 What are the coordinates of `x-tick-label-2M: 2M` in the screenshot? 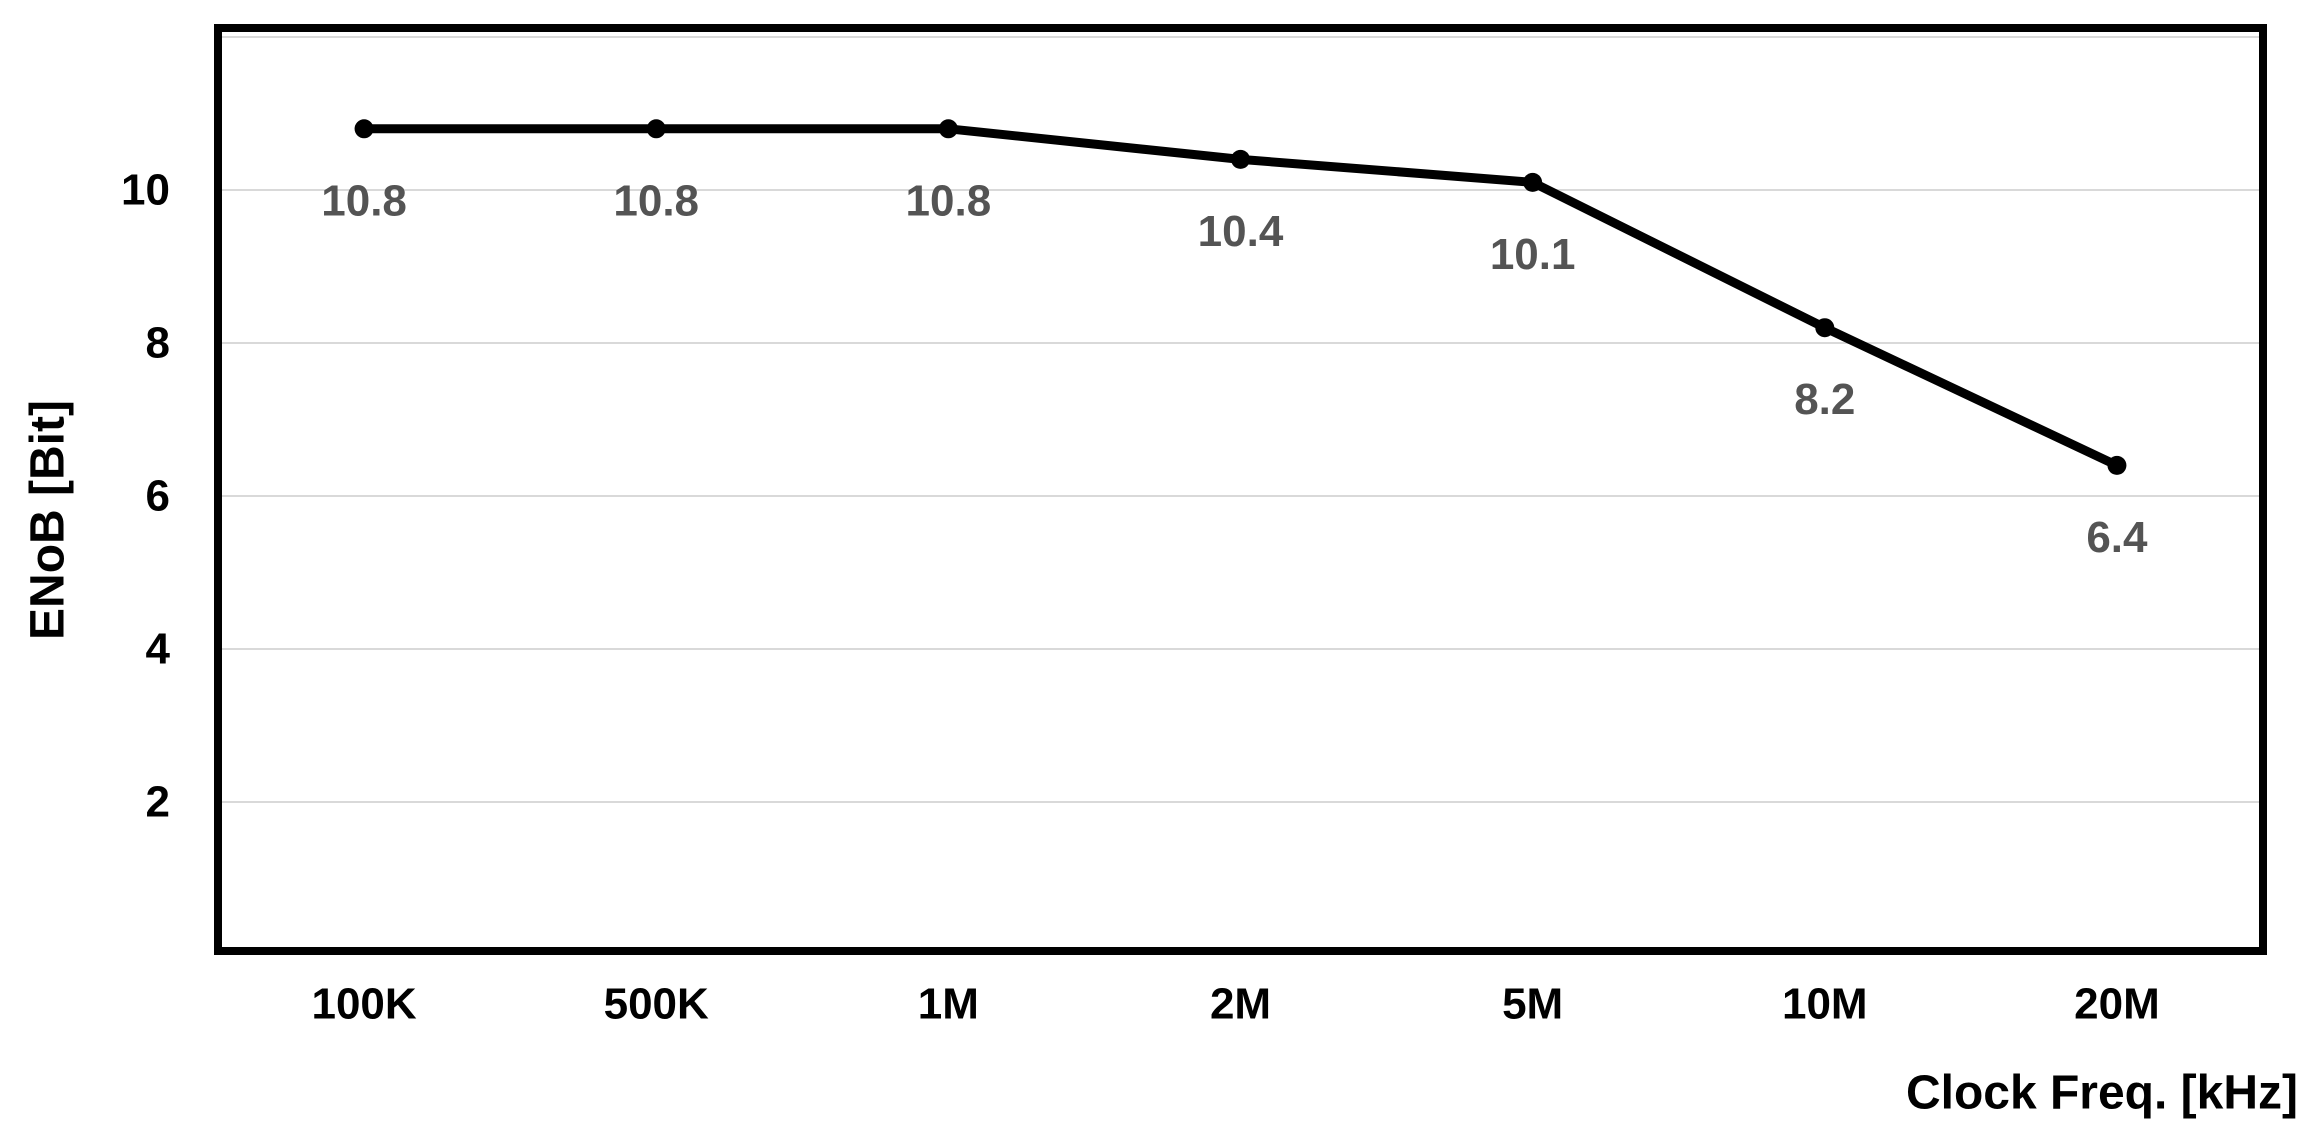 It's located at (1240, 1004).